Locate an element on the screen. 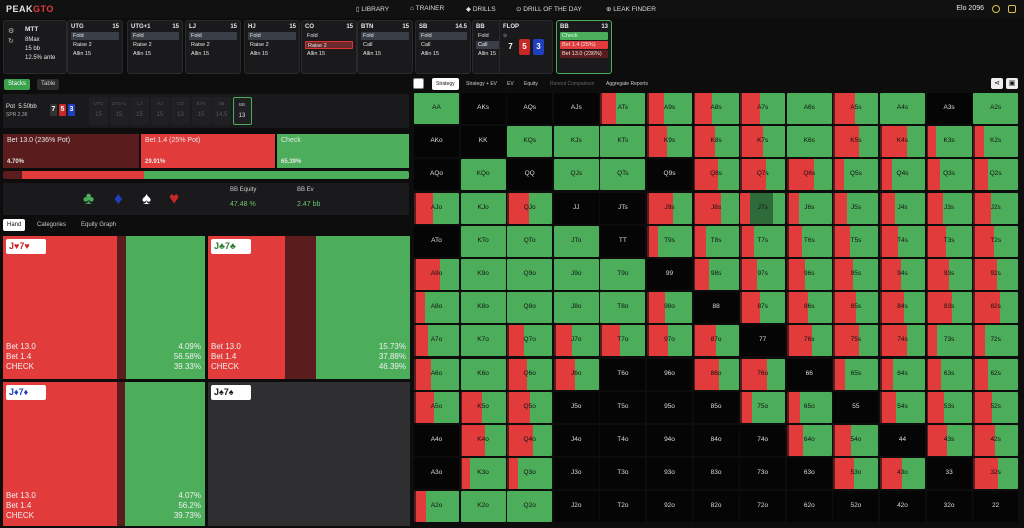  matrix-cell: 92s is located at coordinates (996, 274).